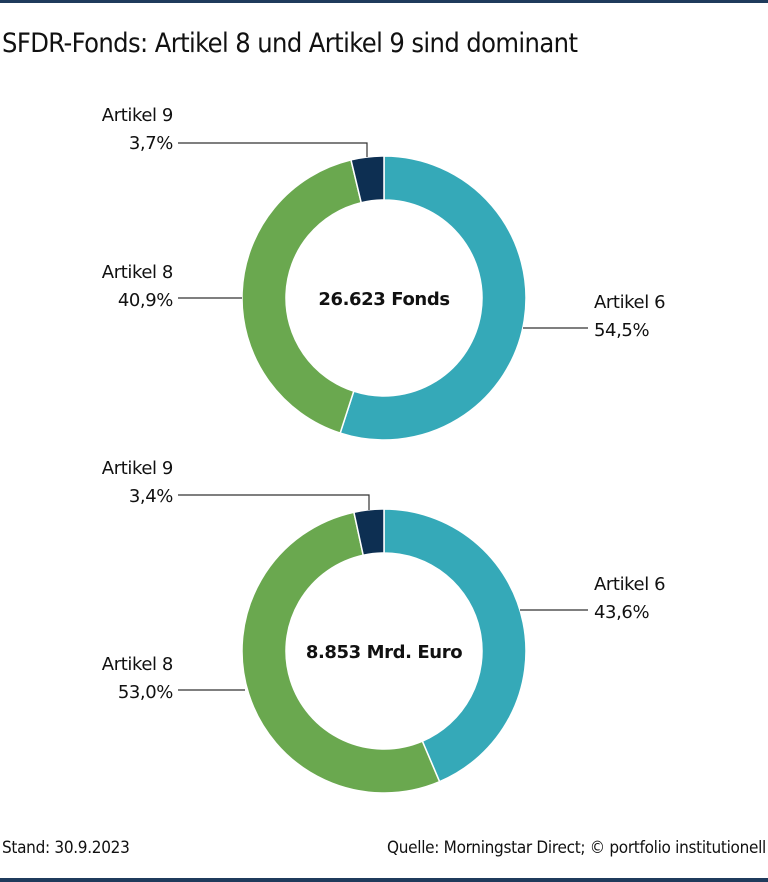  Describe the element at coordinates (151, 496) in the screenshot. I see `slice-value-label: 3,4%` at that location.